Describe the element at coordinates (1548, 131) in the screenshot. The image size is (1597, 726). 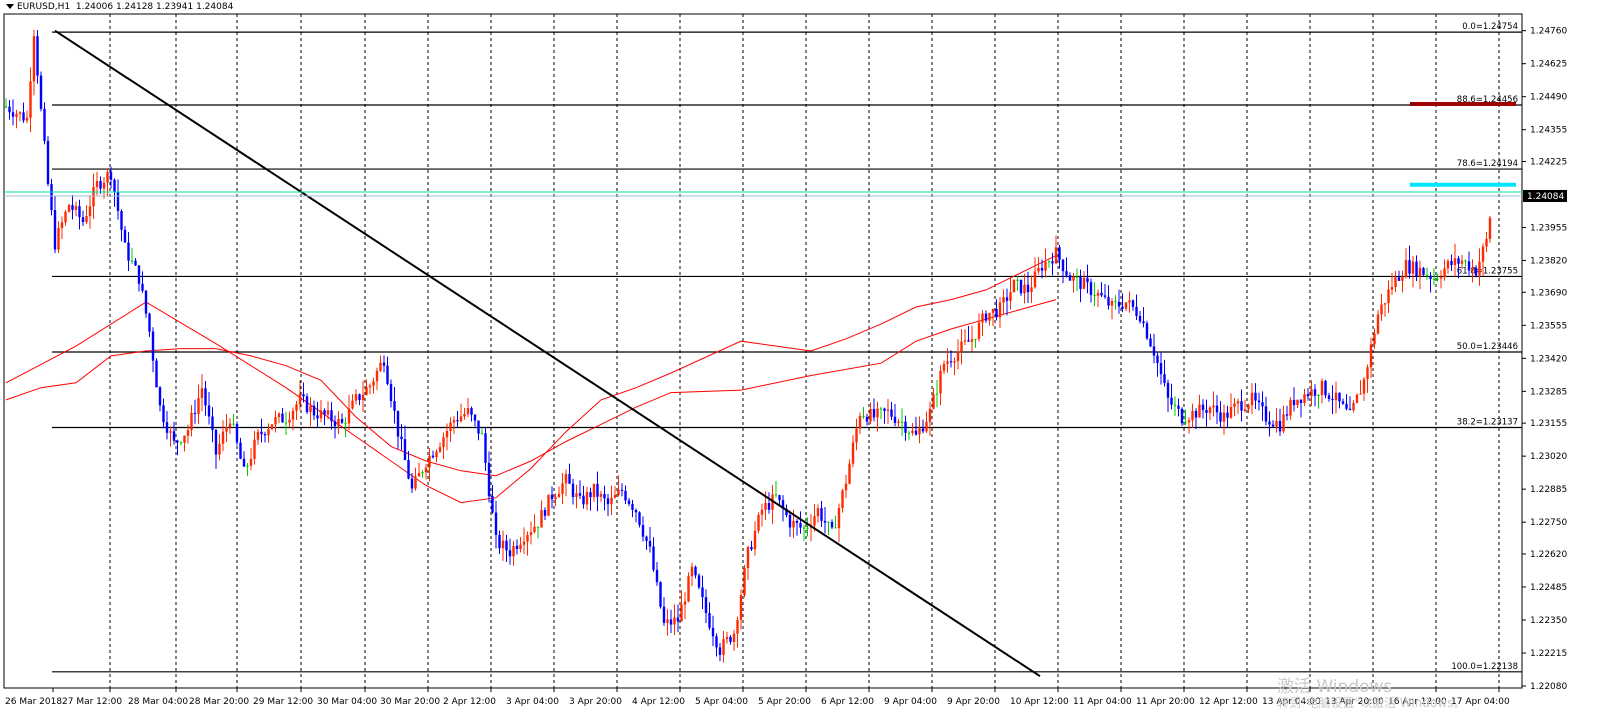
I see `y-tick-label: 1.24355` at that location.